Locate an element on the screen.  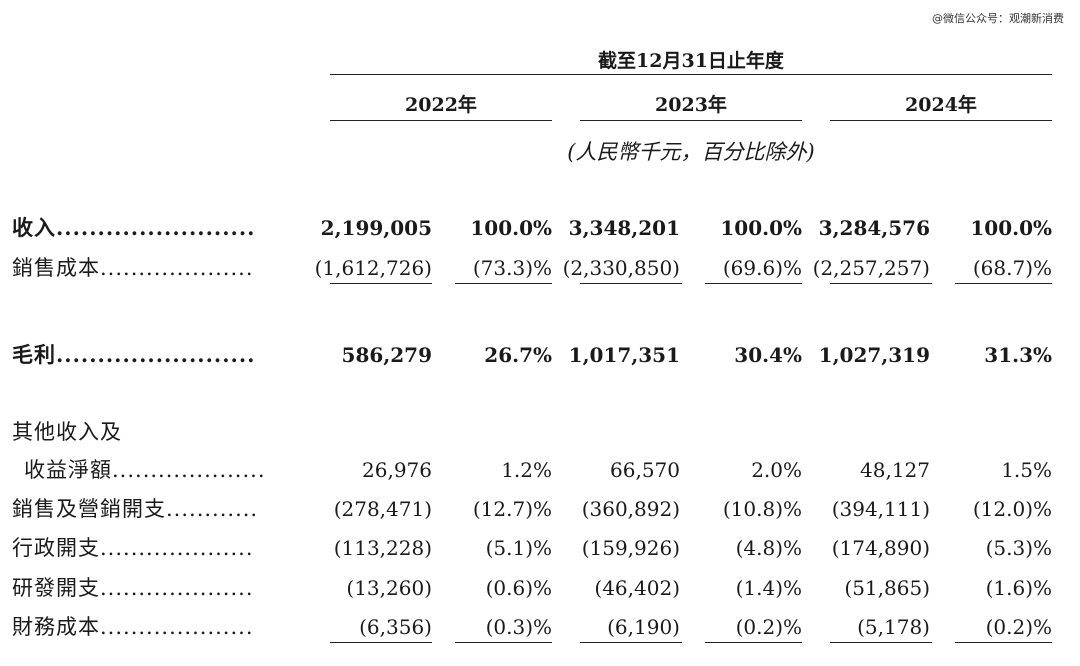
value-2022-percent: 26.7% is located at coordinates (518, 355).